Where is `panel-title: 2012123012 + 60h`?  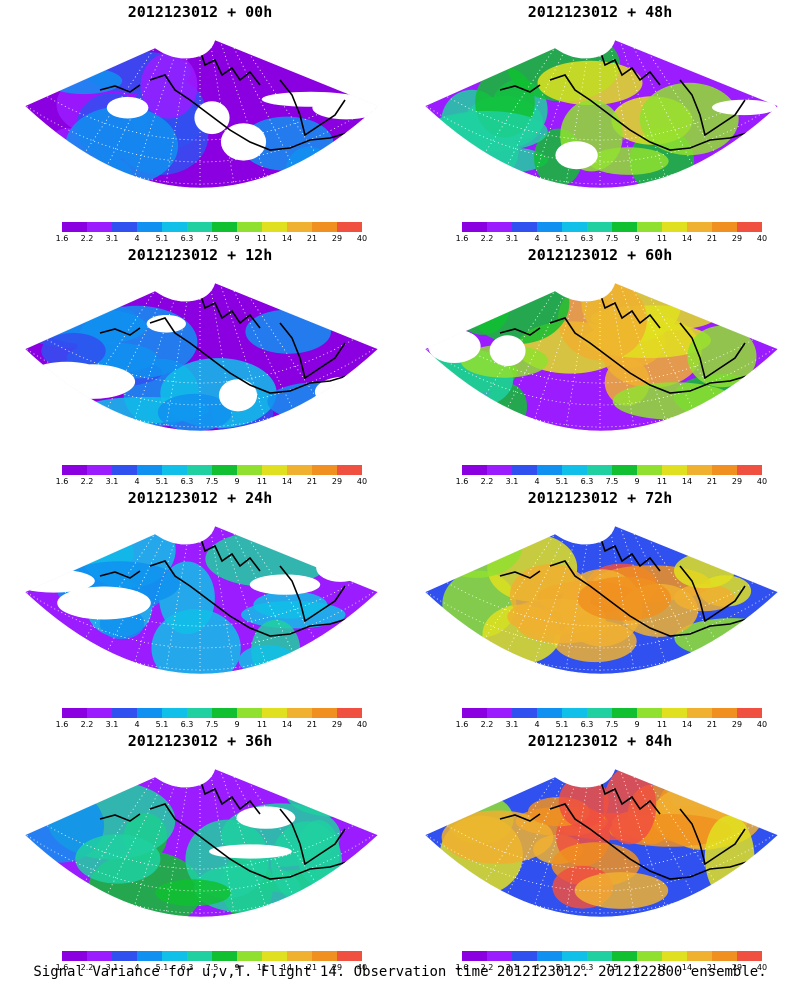 panel-title: 2012123012 + 60h is located at coordinates (600, 255).